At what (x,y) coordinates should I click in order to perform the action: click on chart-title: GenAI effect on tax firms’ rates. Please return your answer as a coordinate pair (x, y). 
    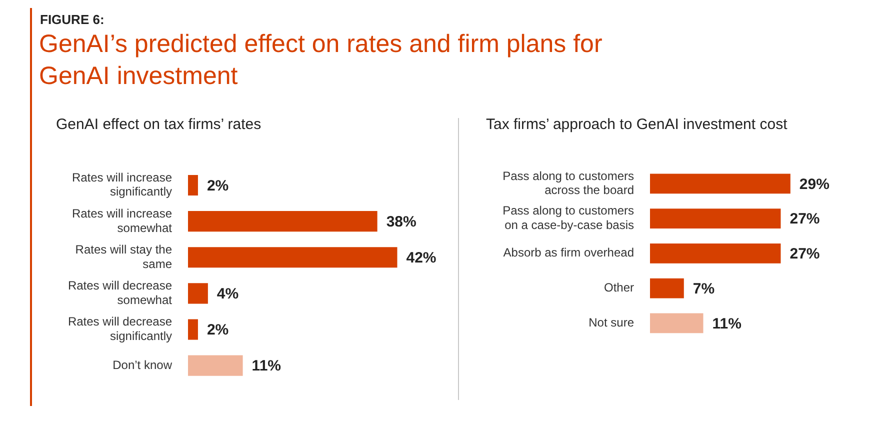
    Looking at the image, I should click on (159, 124).